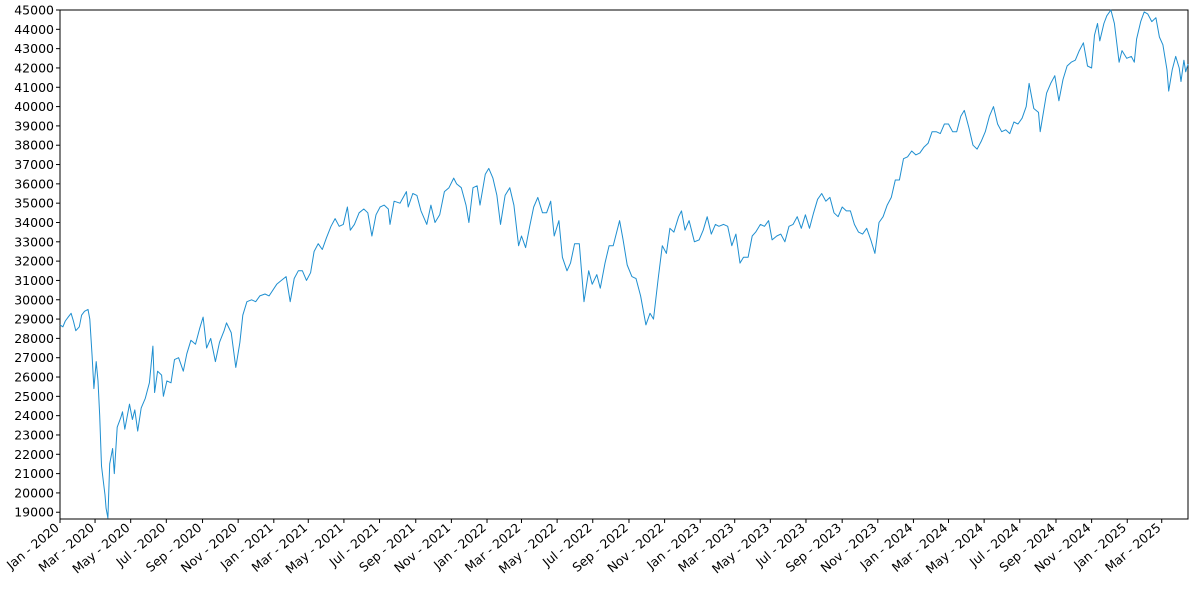 This screenshot has height=600, width=1200. I want to click on y-tick-label: 40000, so click(34, 106).